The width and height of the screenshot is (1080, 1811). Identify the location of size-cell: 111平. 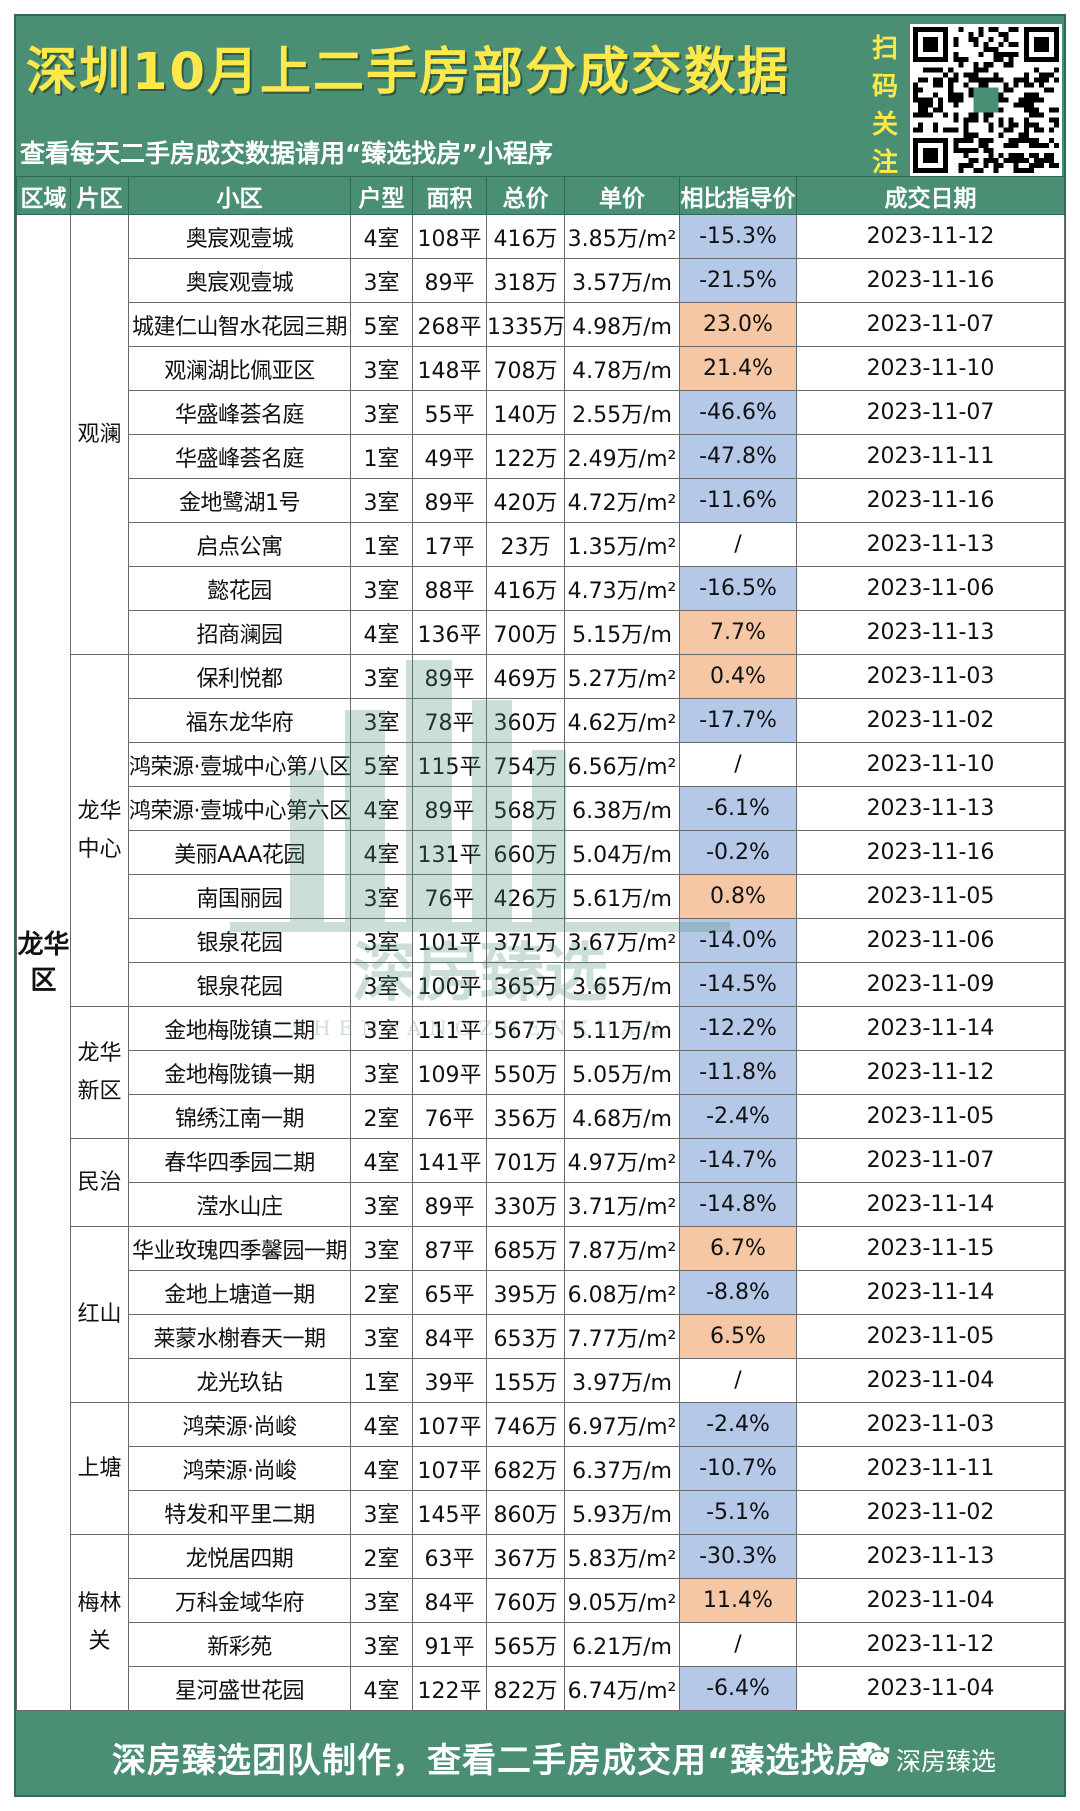
(449, 1028).